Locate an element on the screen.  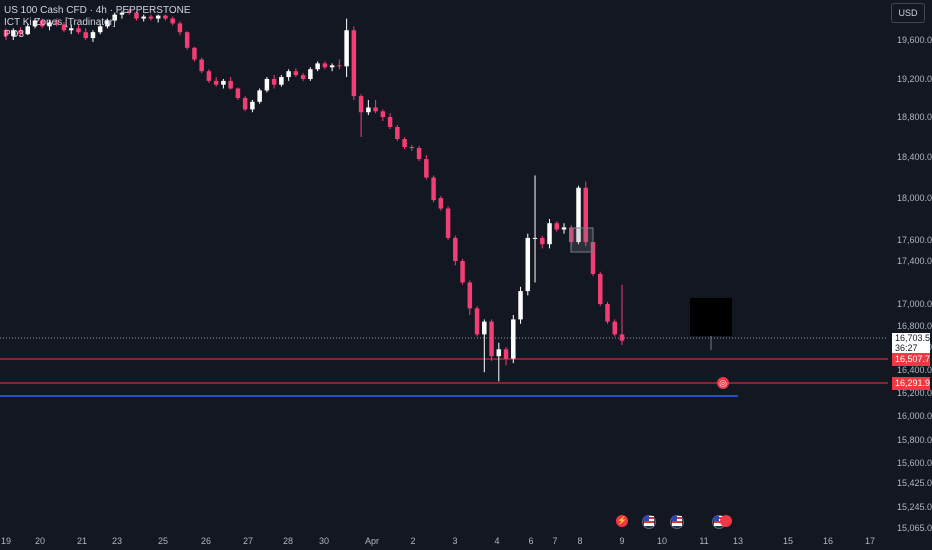
price-tick-label: 17,000.0 is located at coordinates (914, 304).